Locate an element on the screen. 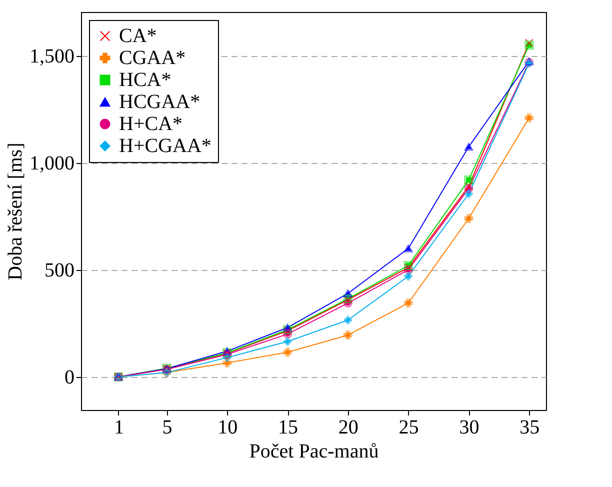  y-tick-label: 1,000 is located at coordinates (52, 163).